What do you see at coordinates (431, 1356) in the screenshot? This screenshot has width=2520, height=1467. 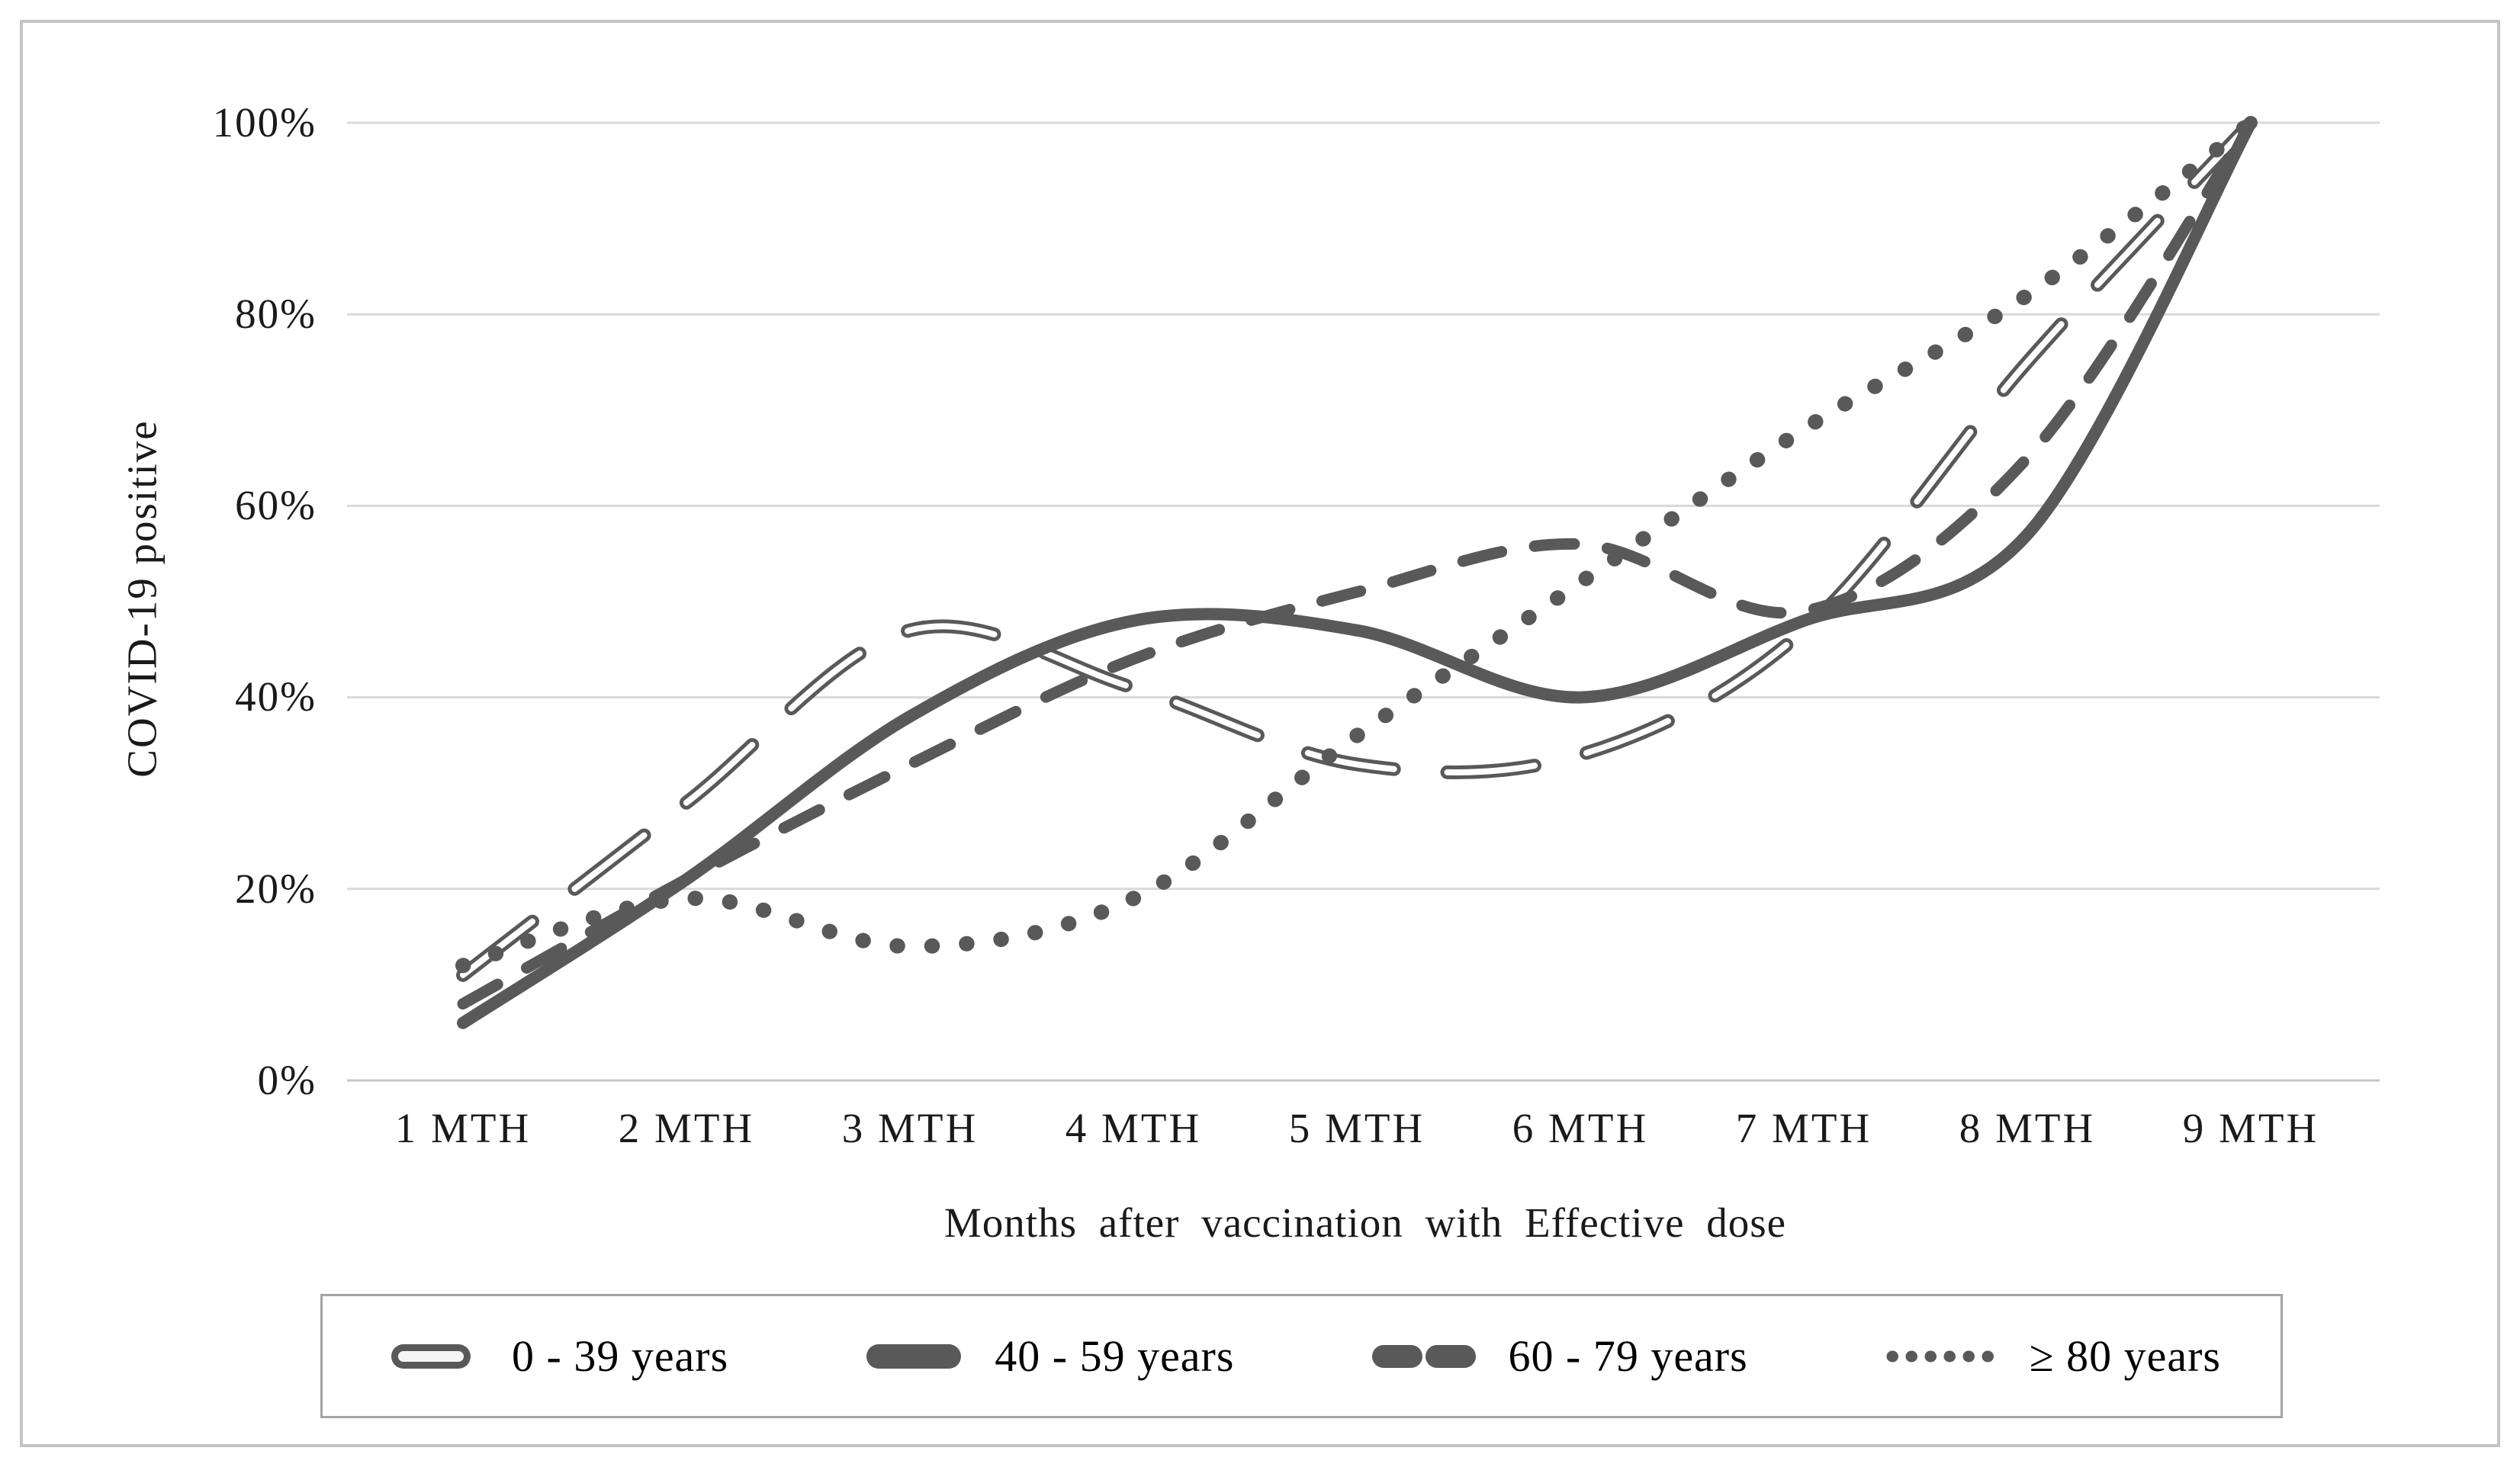 I see `long-dash-outline-marker-icon` at bounding box center [431, 1356].